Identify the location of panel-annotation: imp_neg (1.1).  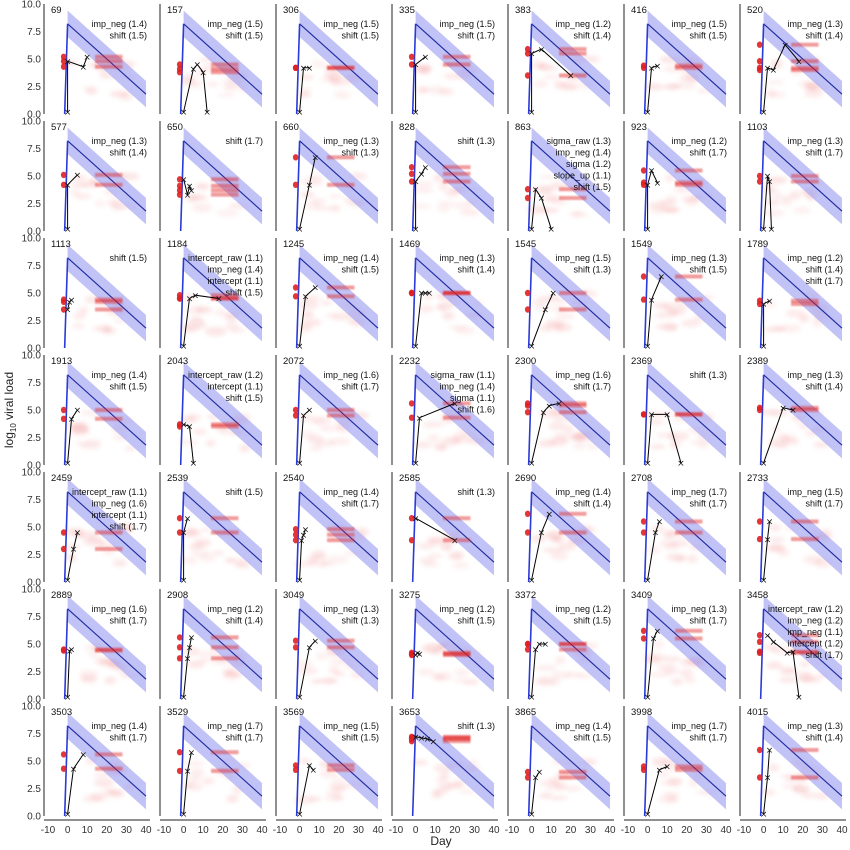
(815, 632).